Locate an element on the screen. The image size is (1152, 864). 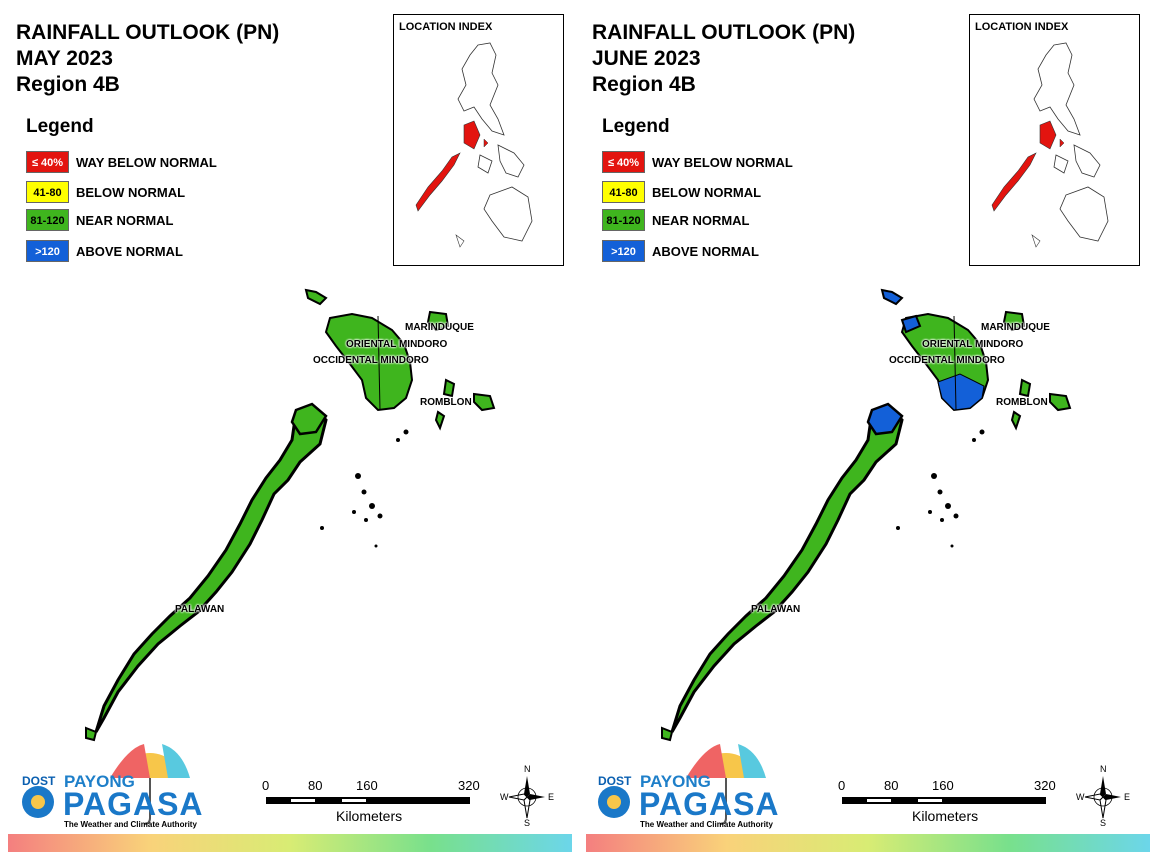
mindoro-above-normal-area is located at coordinates (961, 392).